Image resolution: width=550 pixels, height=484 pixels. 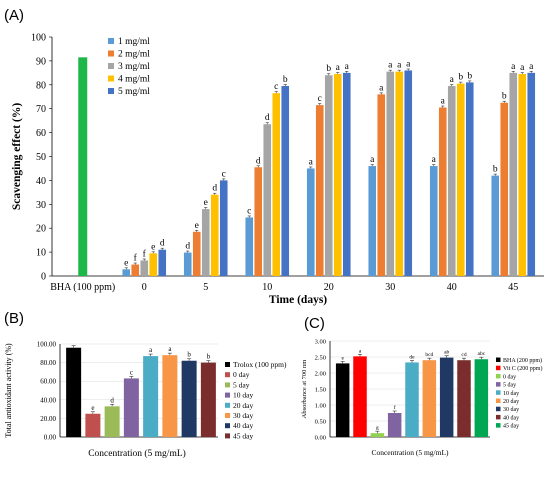 I want to click on legend-label: Trolox (100 ppm), so click(x=260, y=364).